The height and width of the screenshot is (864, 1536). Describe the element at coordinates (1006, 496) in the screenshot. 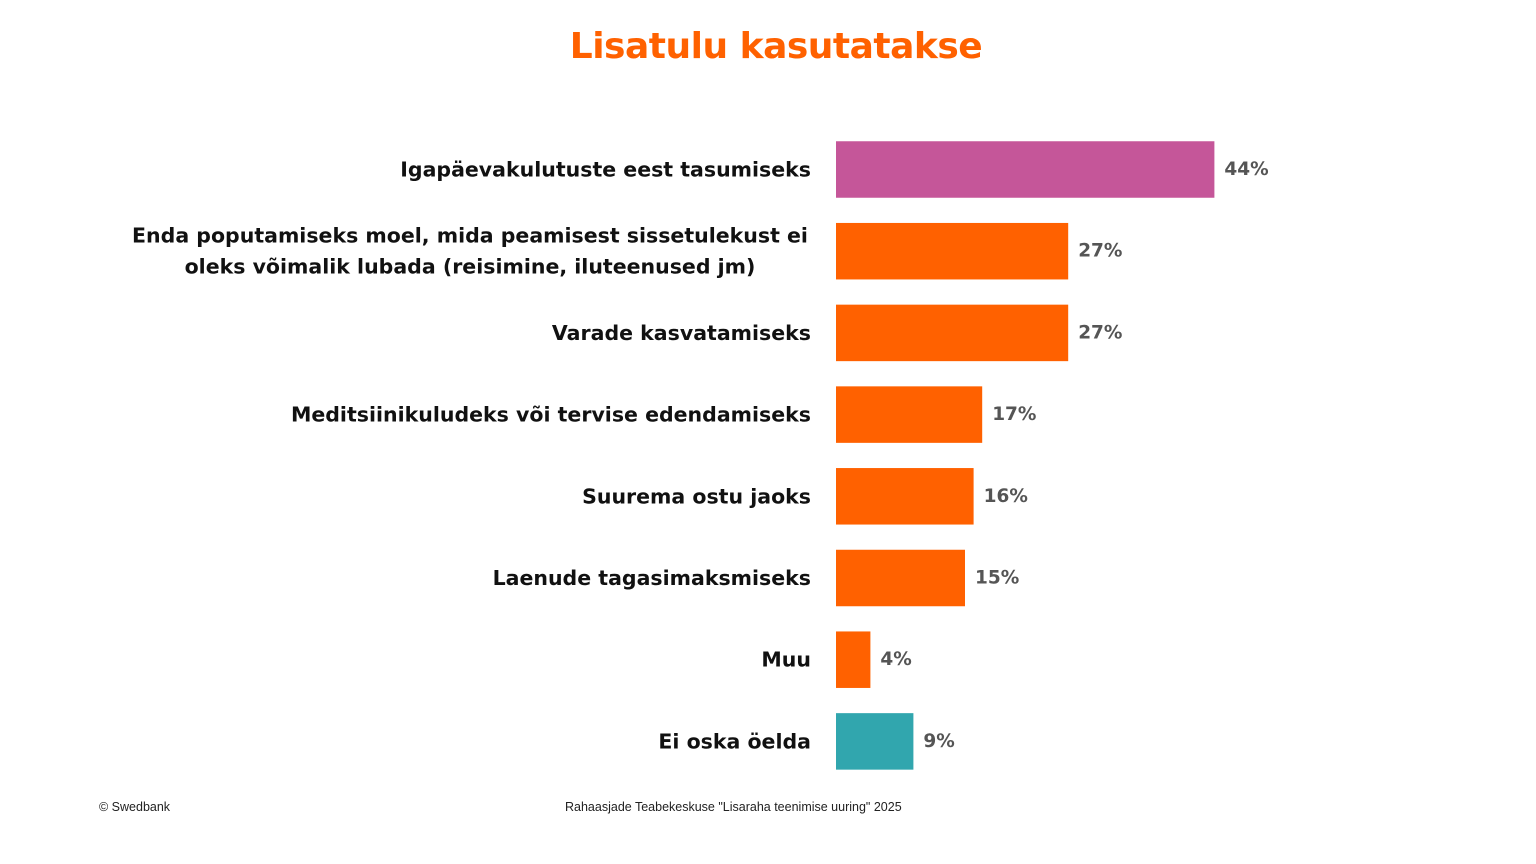

I see `value-label-5: 16%` at that location.